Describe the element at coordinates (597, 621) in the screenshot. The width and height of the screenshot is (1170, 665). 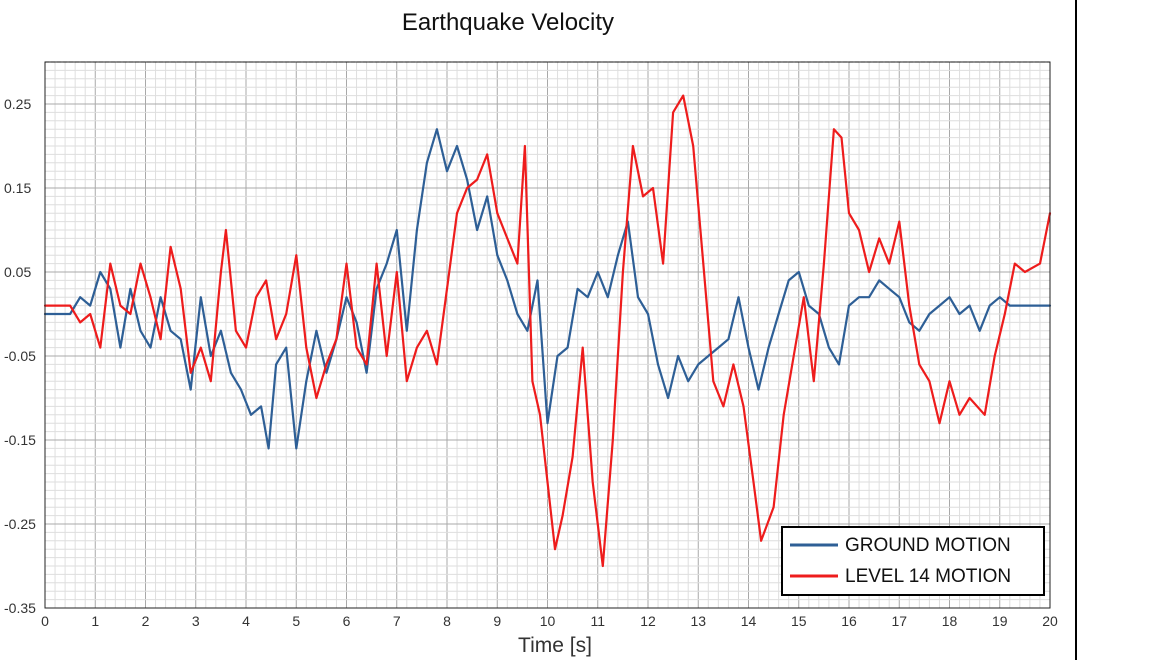
I see `x-tick-label: 11` at that location.